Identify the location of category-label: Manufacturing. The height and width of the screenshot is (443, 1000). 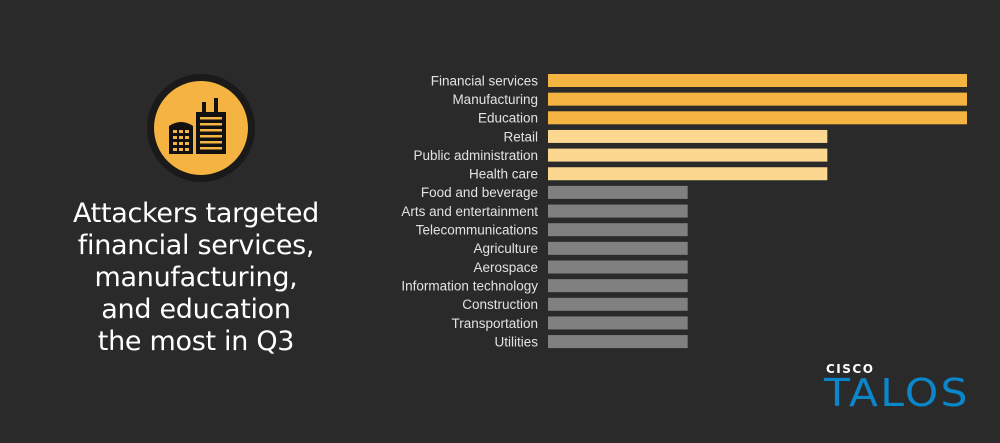
(495, 99).